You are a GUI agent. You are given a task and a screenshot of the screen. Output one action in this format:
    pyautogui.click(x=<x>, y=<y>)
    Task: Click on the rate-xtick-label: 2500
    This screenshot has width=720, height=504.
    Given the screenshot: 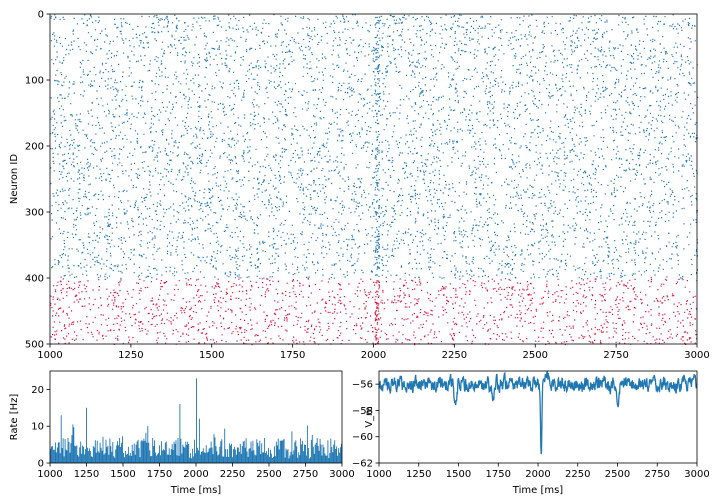 What is the action you would take?
    pyautogui.click(x=268, y=474)
    